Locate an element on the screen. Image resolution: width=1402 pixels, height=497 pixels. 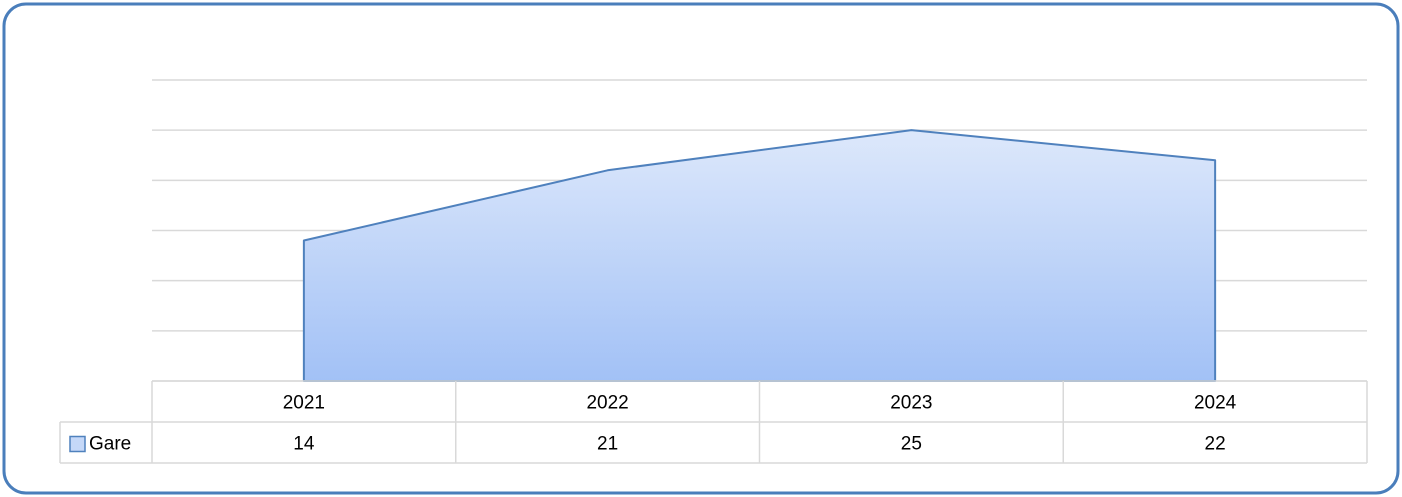
x-tick-label: 2022 is located at coordinates (607, 403).